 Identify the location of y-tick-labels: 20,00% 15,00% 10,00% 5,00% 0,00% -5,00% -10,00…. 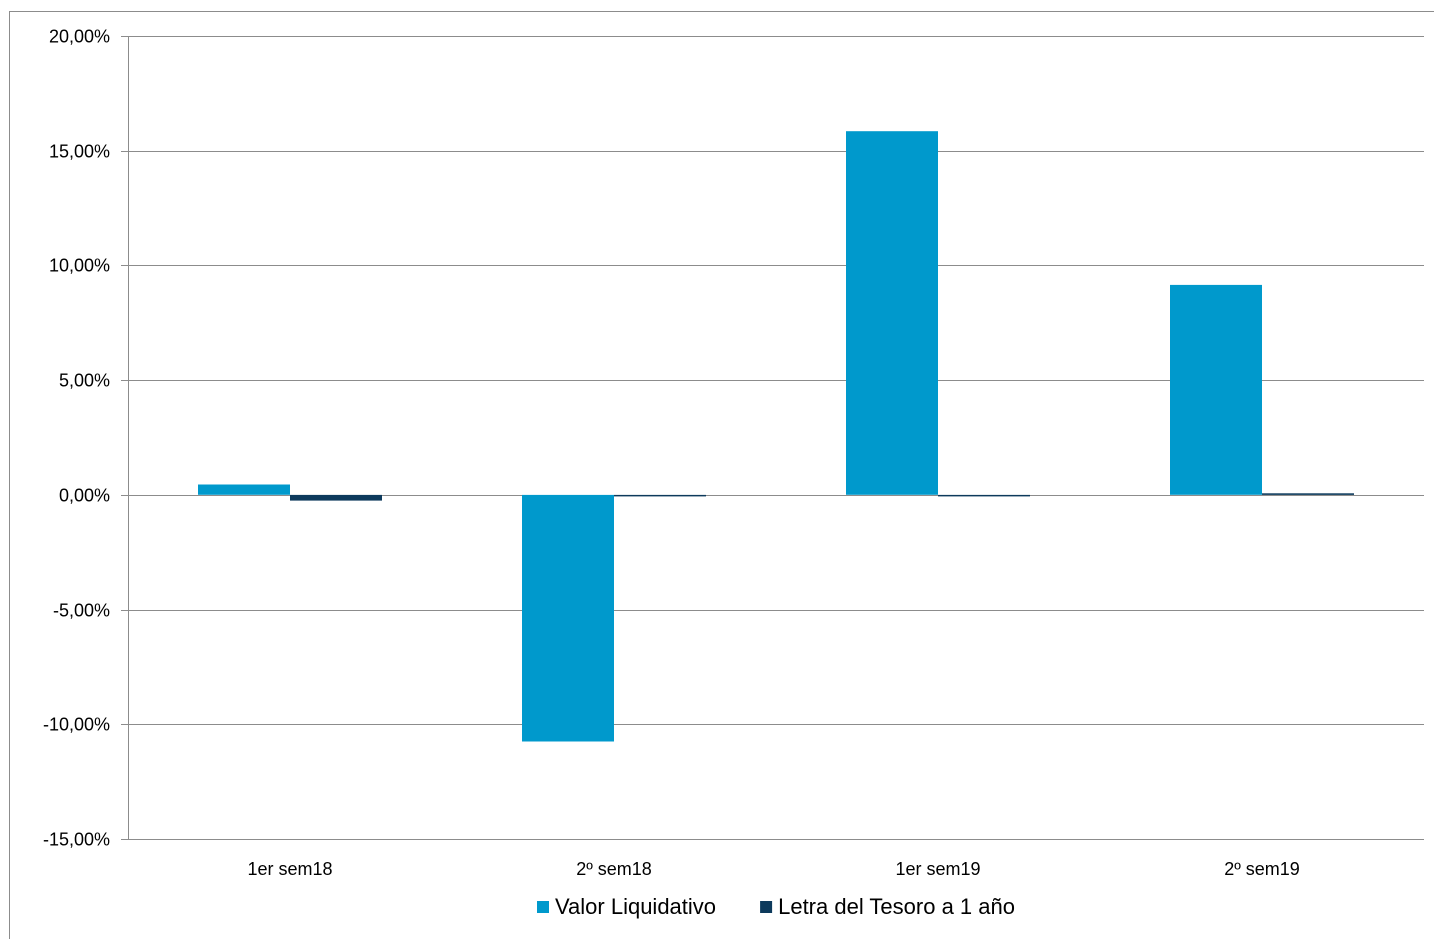
(76, 438).